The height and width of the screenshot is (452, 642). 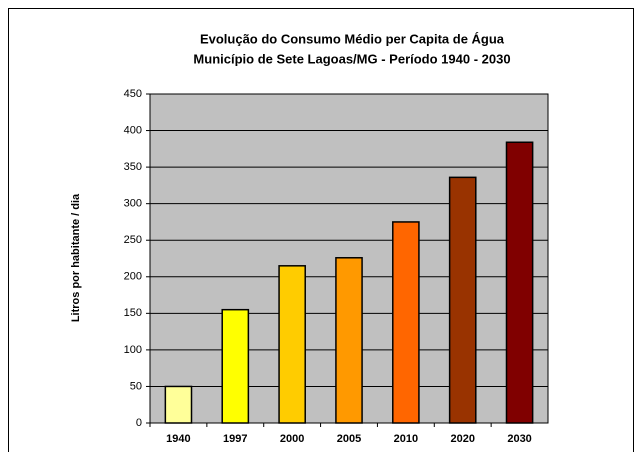 What do you see at coordinates (133, 277) in the screenshot?
I see `y-tick-label: 200` at bounding box center [133, 277].